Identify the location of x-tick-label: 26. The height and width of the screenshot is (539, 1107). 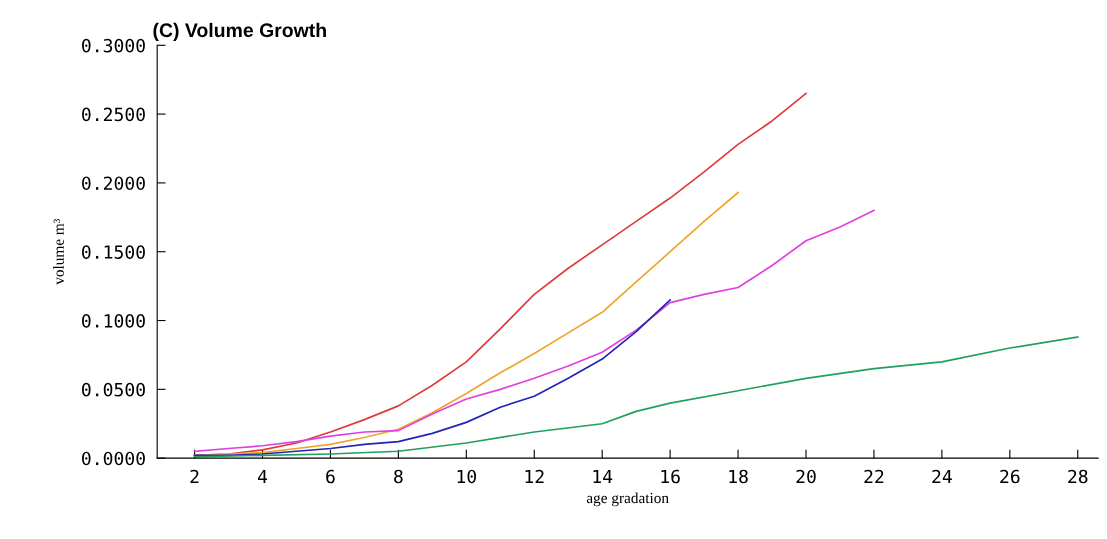
(1010, 476).